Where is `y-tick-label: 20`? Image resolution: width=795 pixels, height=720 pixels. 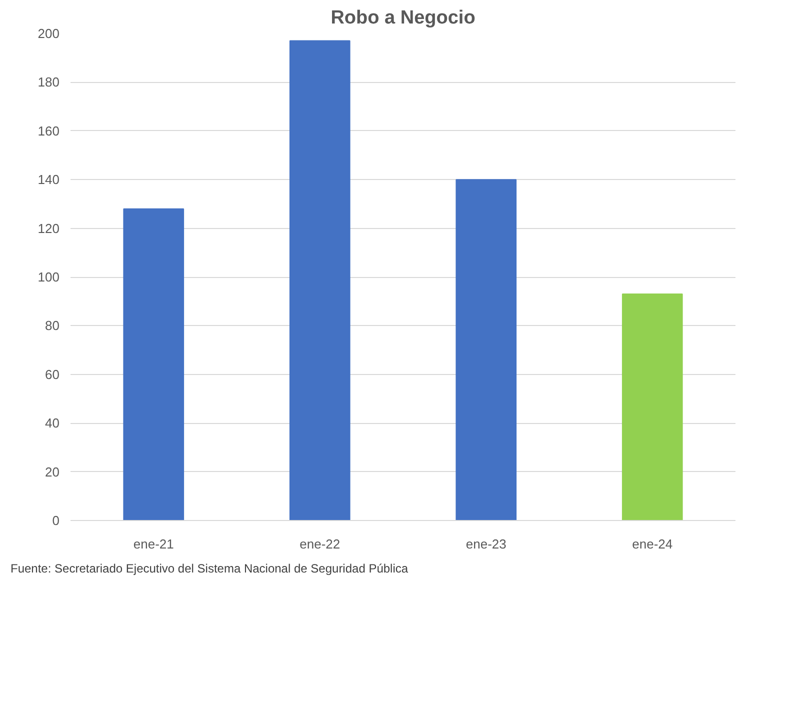 y-tick-label: 20 is located at coordinates (52, 472).